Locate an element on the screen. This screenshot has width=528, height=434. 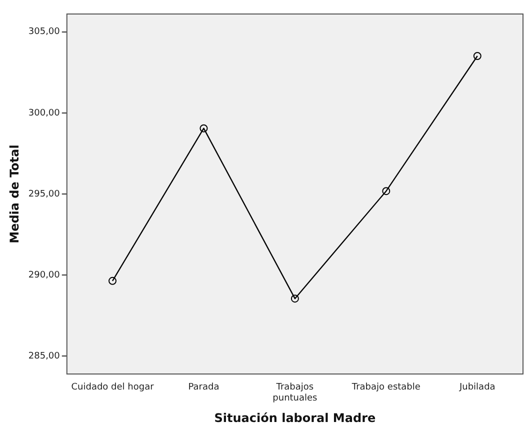
x-axis-title: Situación laboral Madre is located at coordinates (295, 417).